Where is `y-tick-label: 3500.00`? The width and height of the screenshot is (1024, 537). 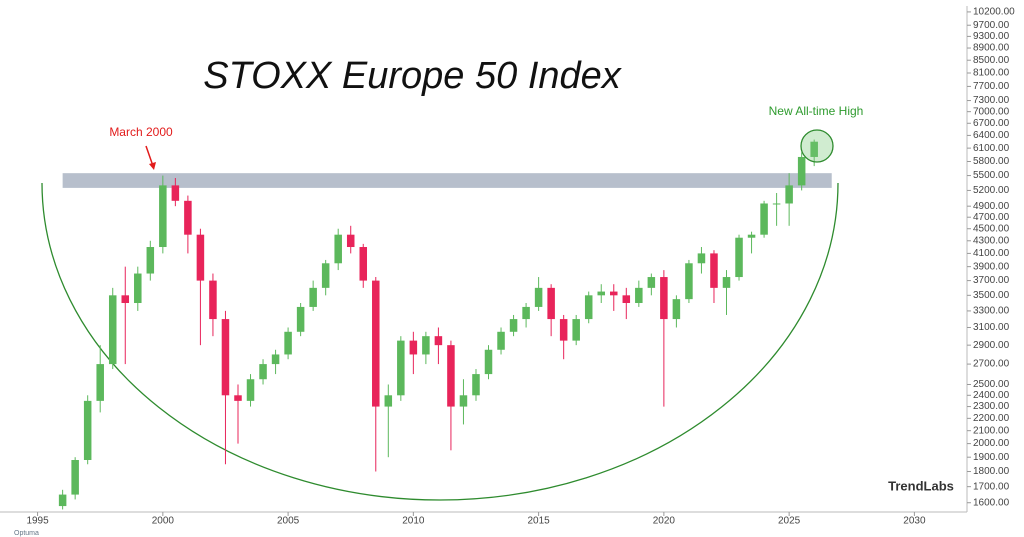 y-tick-label: 3500.00 is located at coordinates (991, 295).